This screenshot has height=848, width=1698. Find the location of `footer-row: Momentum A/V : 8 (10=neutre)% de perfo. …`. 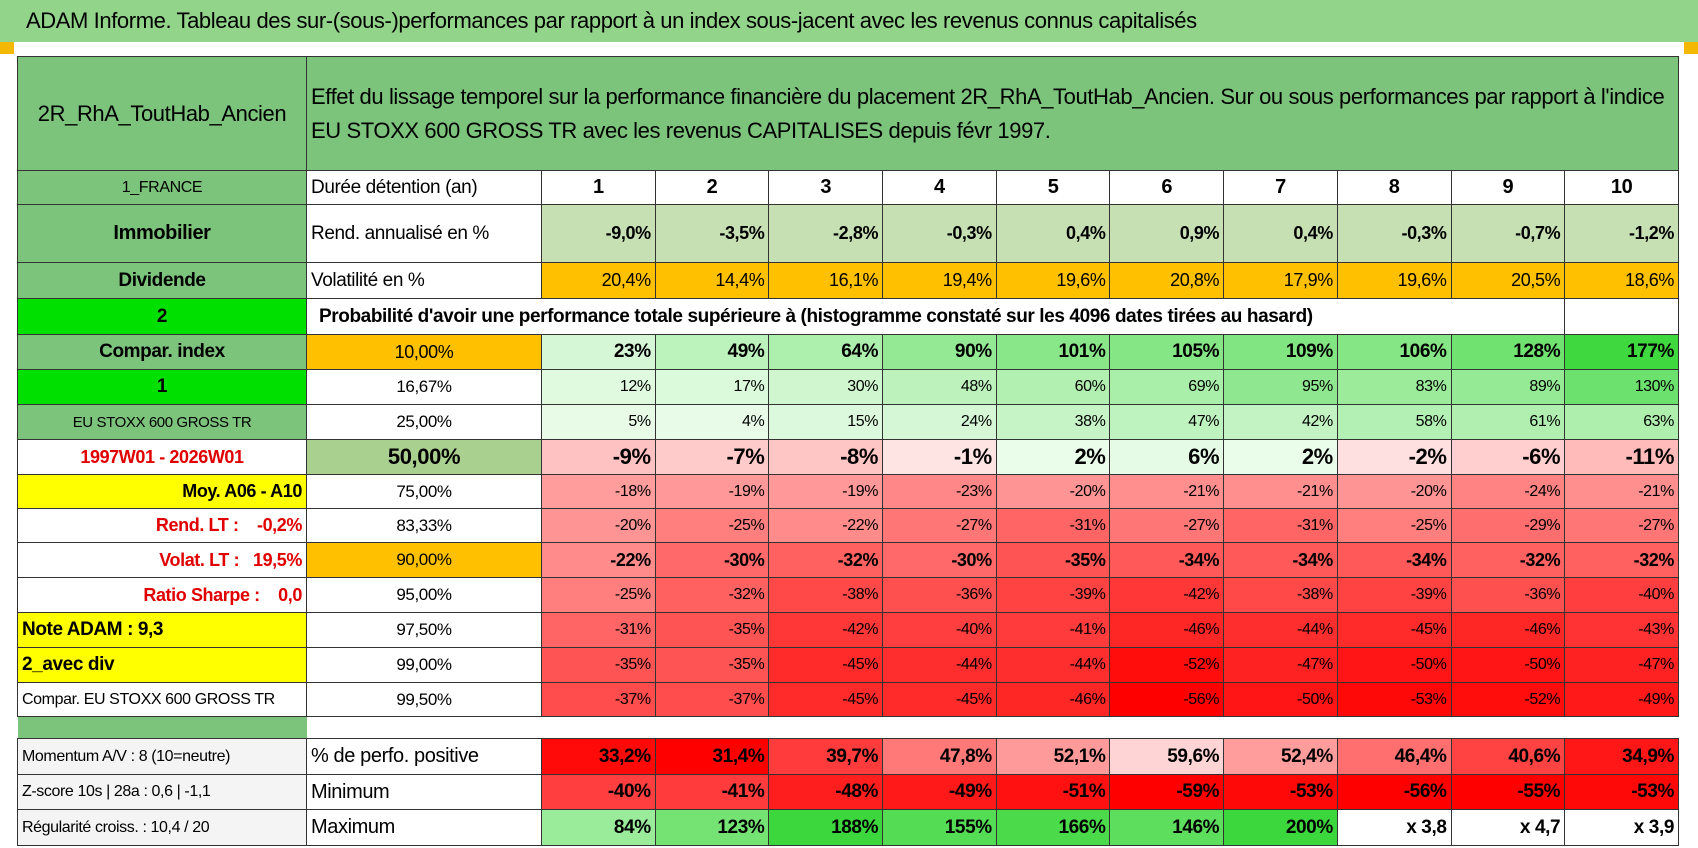

footer-row: Momentum A/V : 8 (10=neutre)% de perfo. … is located at coordinates (848, 756).